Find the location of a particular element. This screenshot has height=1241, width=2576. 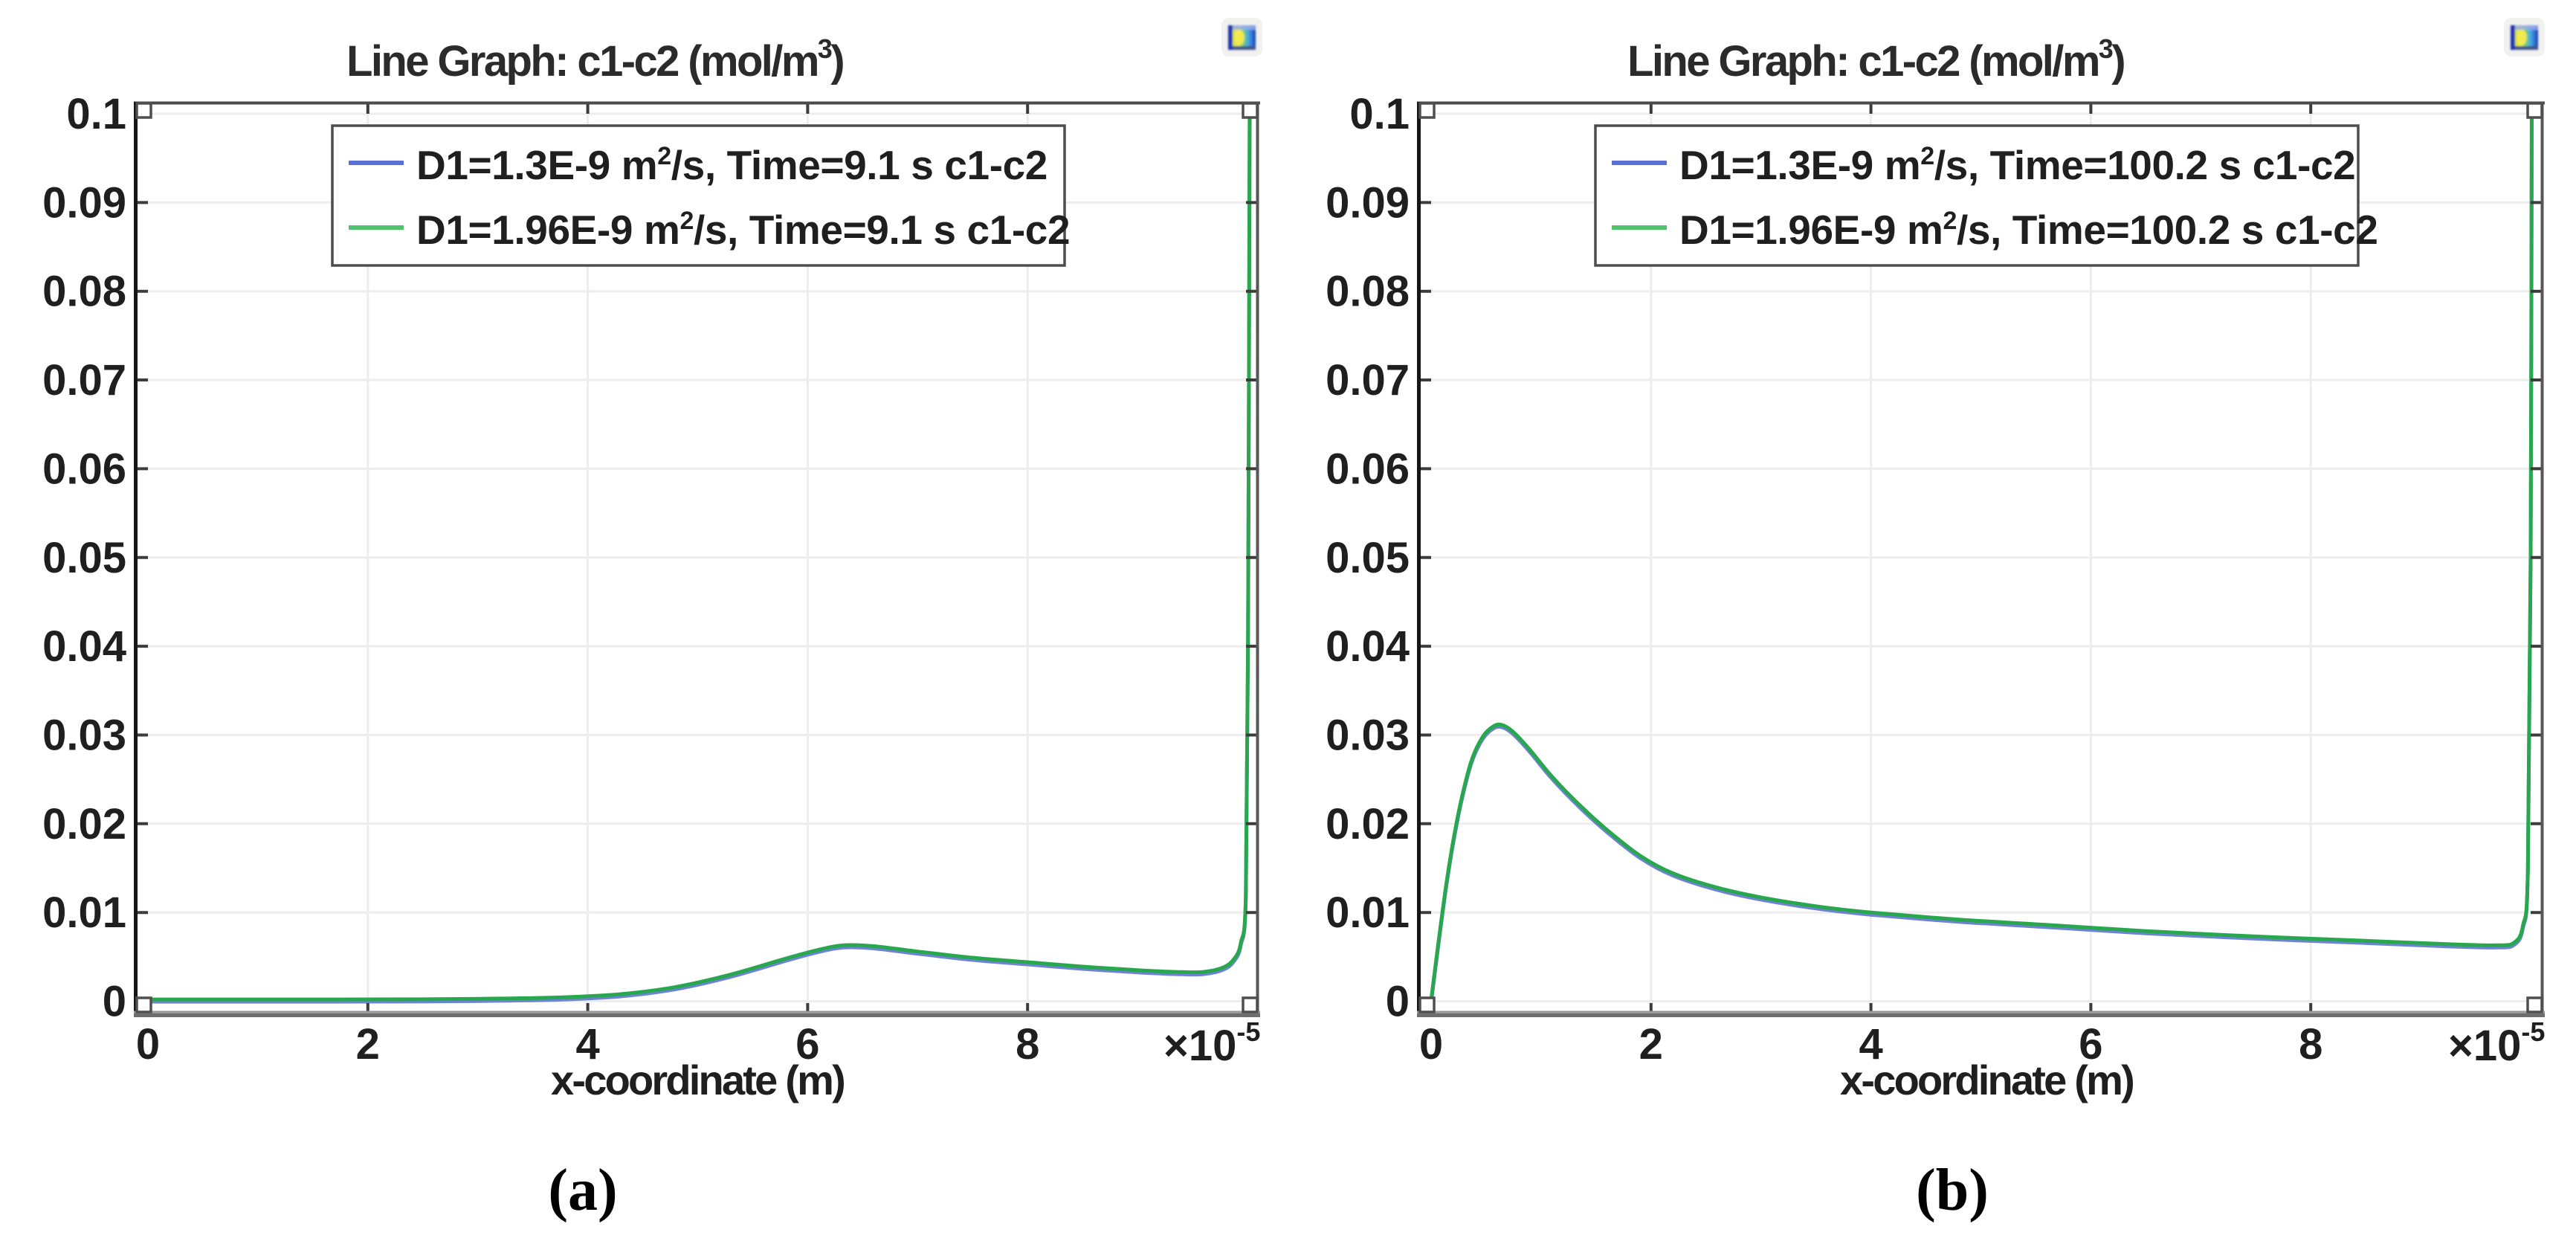

svg-text:D1=1.96E-9 m2/s, Time=100.2 s: D1=1.96E-9 m2/s, Time=100.2 s c1-c2 is located at coordinates (2028, 230).